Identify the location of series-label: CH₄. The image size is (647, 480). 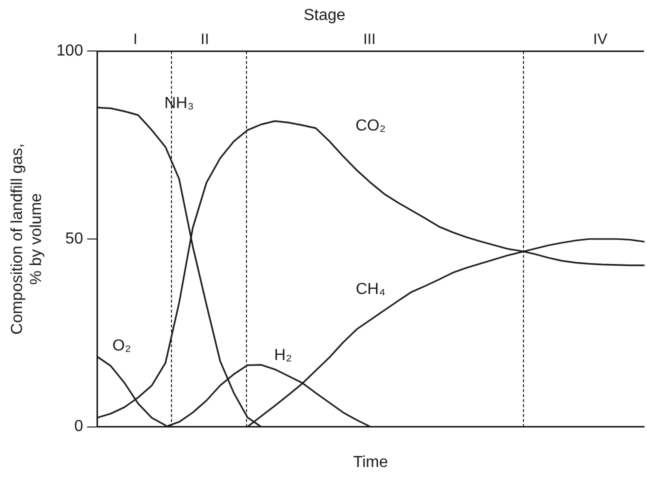
(371, 289).